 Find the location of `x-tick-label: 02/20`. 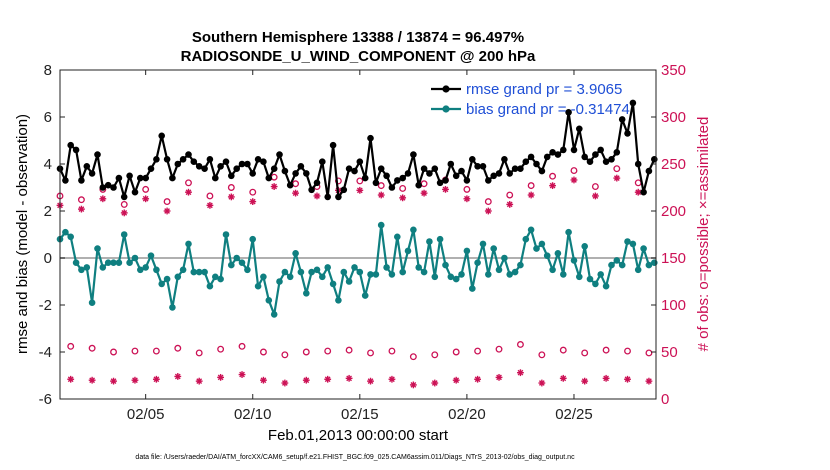

x-tick-label: 02/20 is located at coordinates (467, 414).